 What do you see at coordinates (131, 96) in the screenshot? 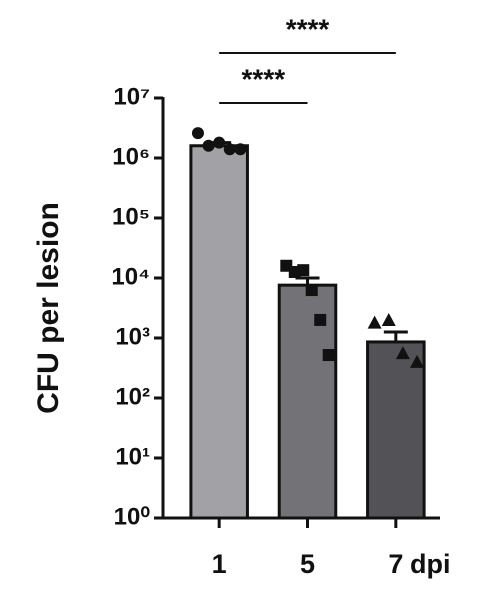
I see `y-tick-label: 10⁷` at bounding box center [131, 96].